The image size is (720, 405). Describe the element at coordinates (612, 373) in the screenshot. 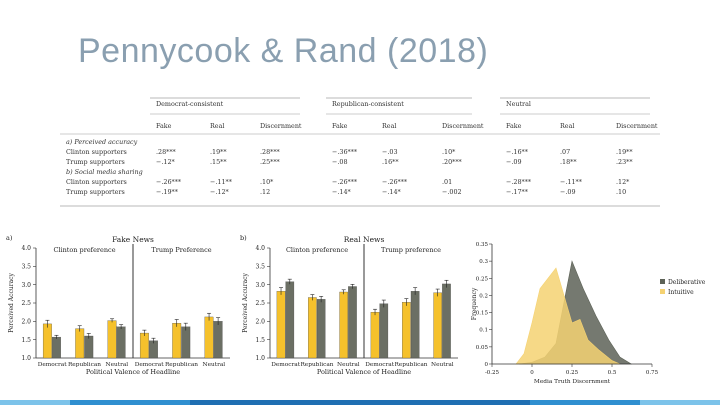

I see `x-tick-label: 0.5` at that location.